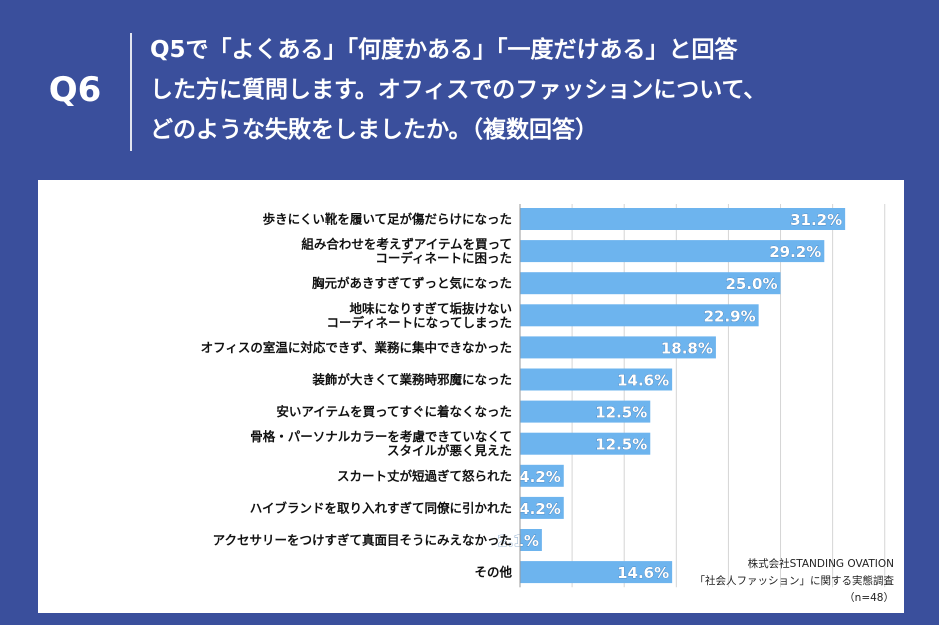 This screenshot has height=625, width=939. I want to click on category-label: 装飾が大きくて業務時邪魔になった, so click(411, 379).